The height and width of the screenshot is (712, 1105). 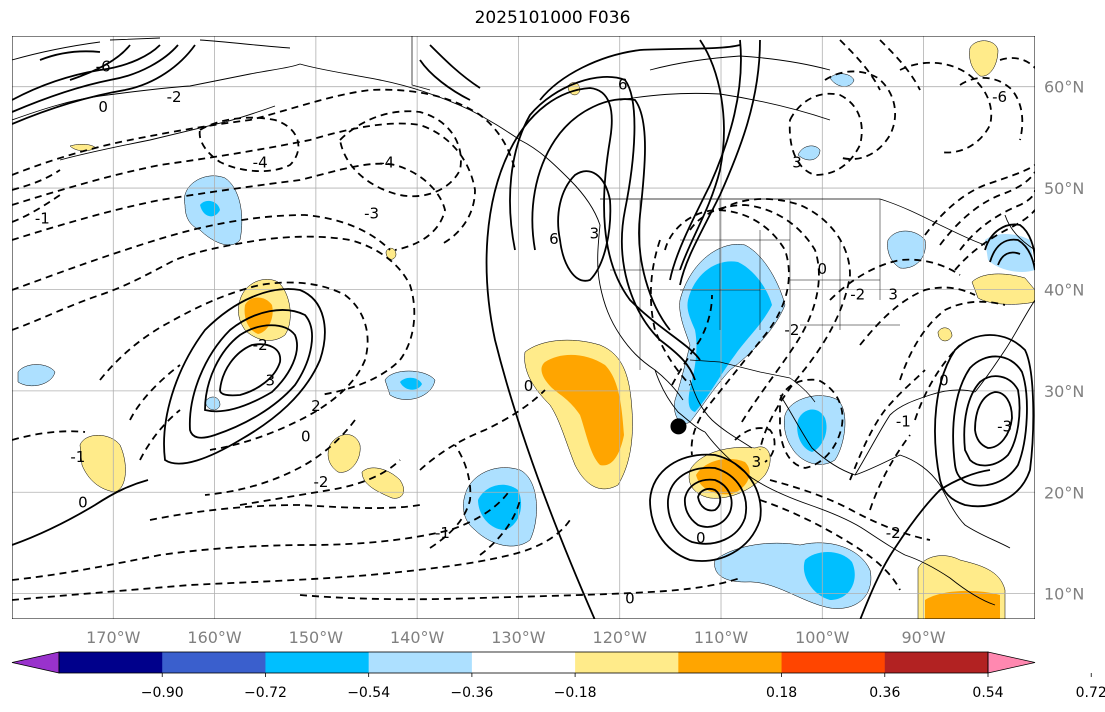 What do you see at coordinates (987, 693) in the screenshot?
I see `colorbar-tick-label: 0.54` at bounding box center [987, 693].